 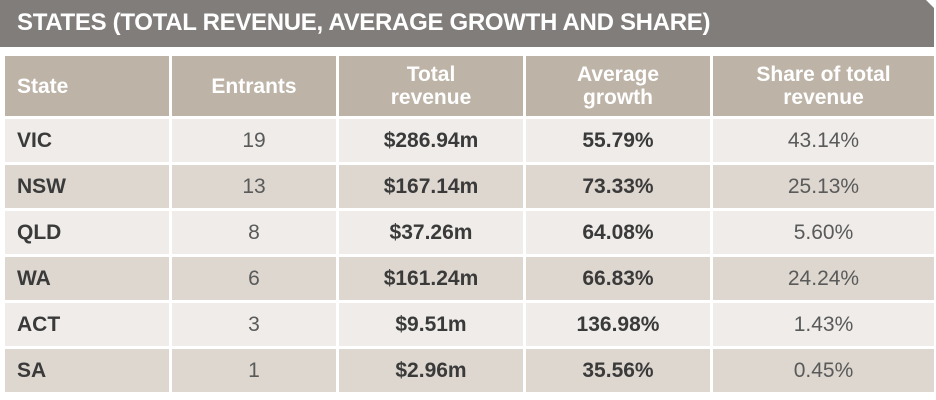 I want to click on cell-entrants: 19, so click(x=254, y=140).